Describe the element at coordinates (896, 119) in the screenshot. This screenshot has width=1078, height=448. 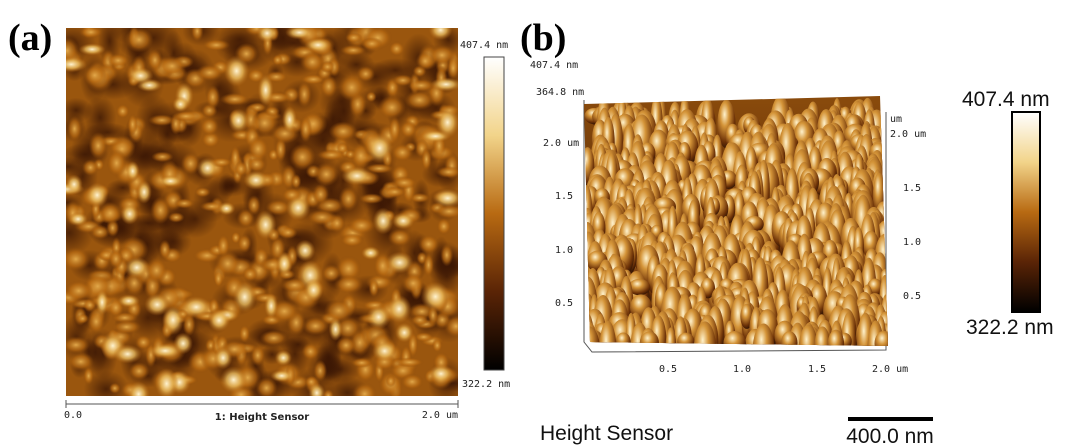
I see `right-unit: um` at that location.